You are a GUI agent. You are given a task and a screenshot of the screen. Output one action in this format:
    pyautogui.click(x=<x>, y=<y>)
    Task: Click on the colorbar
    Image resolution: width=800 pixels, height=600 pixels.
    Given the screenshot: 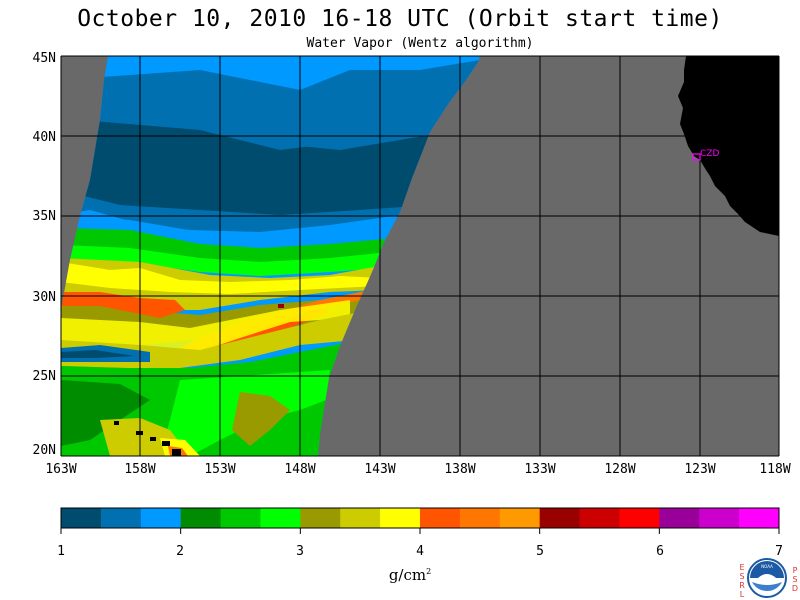 What is the action you would take?
    pyautogui.click(x=420, y=520)
    